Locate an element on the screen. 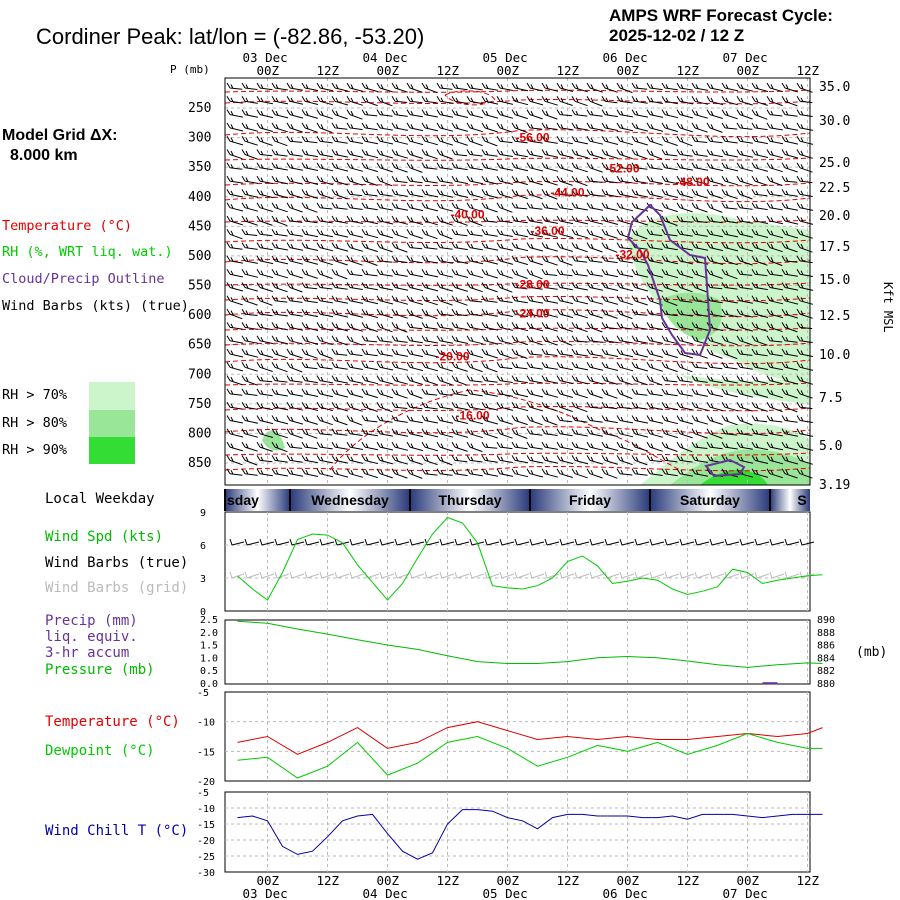 This screenshot has height=900, width=900. cloud-outline is located at coordinates (669, 280).